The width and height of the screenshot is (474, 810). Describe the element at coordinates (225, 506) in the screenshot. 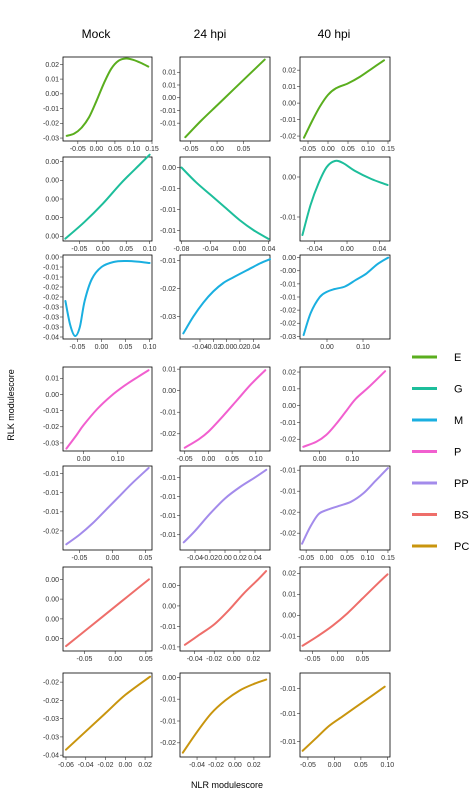

I see `series-line-pp` at that location.